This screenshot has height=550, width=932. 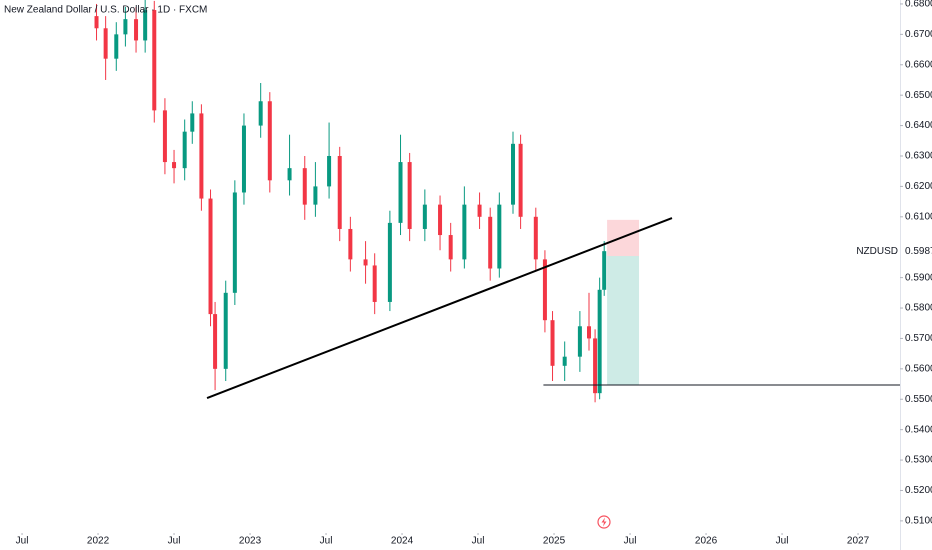 What do you see at coordinates (918, 338) in the screenshot?
I see `y-tick-label: 0.57000` at bounding box center [918, 338].